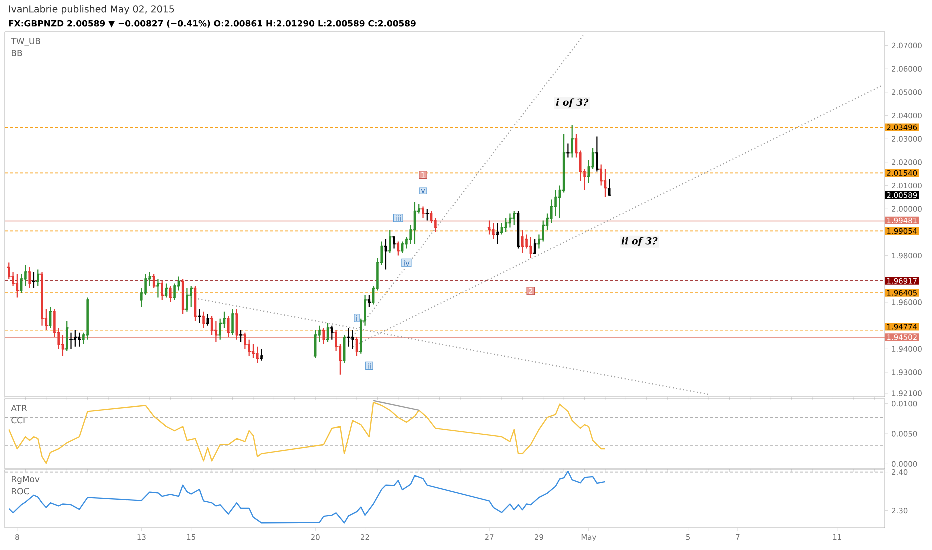 Image resolution: width=932 pixels, height=550 pixels. What do you see at coordinates (21, 491) in the screenshot?
I see `annotation: ROC` at bounding box center [21, 491].